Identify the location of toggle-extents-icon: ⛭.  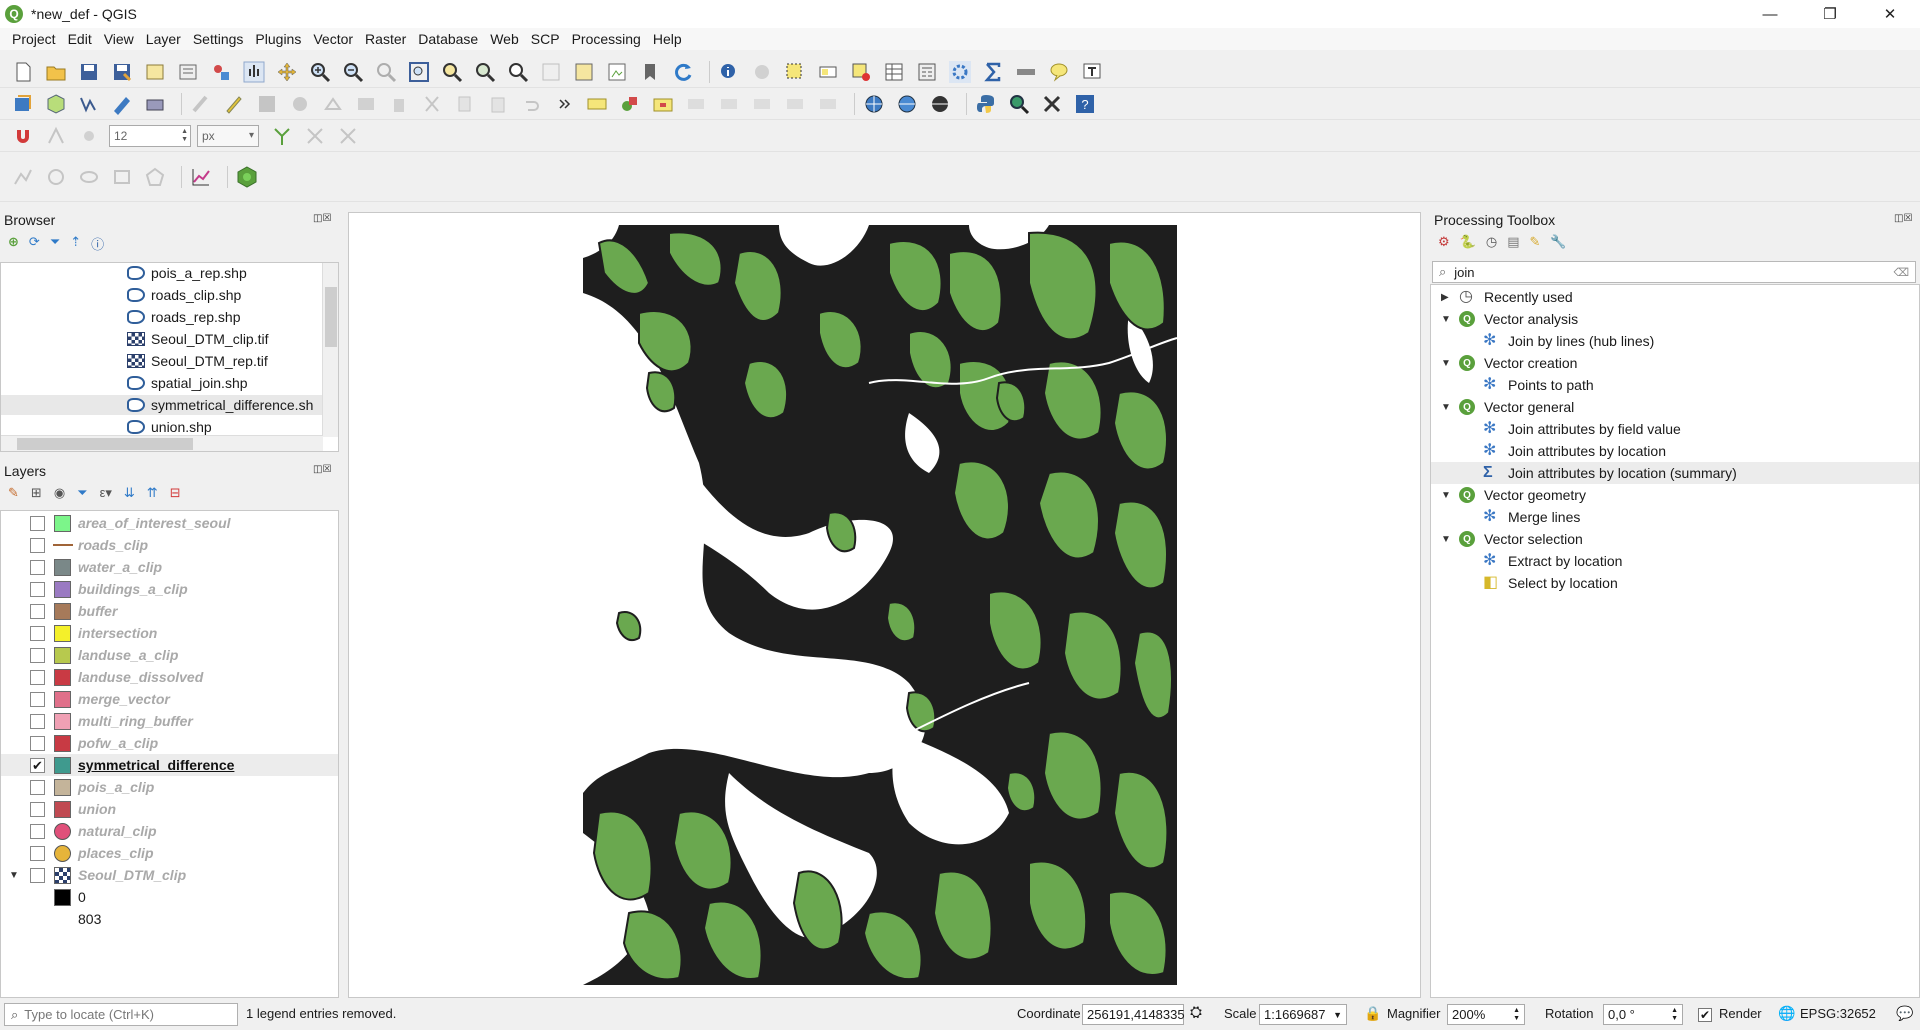
(1196, 1012).